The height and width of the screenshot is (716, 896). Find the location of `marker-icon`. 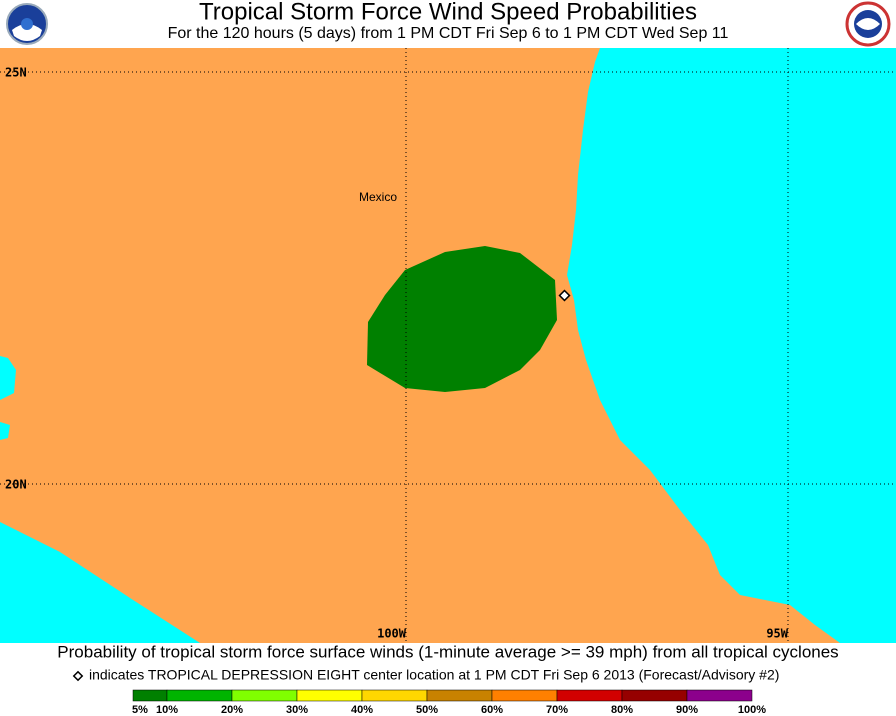

marker-icon is located at coordinates (78, 676).